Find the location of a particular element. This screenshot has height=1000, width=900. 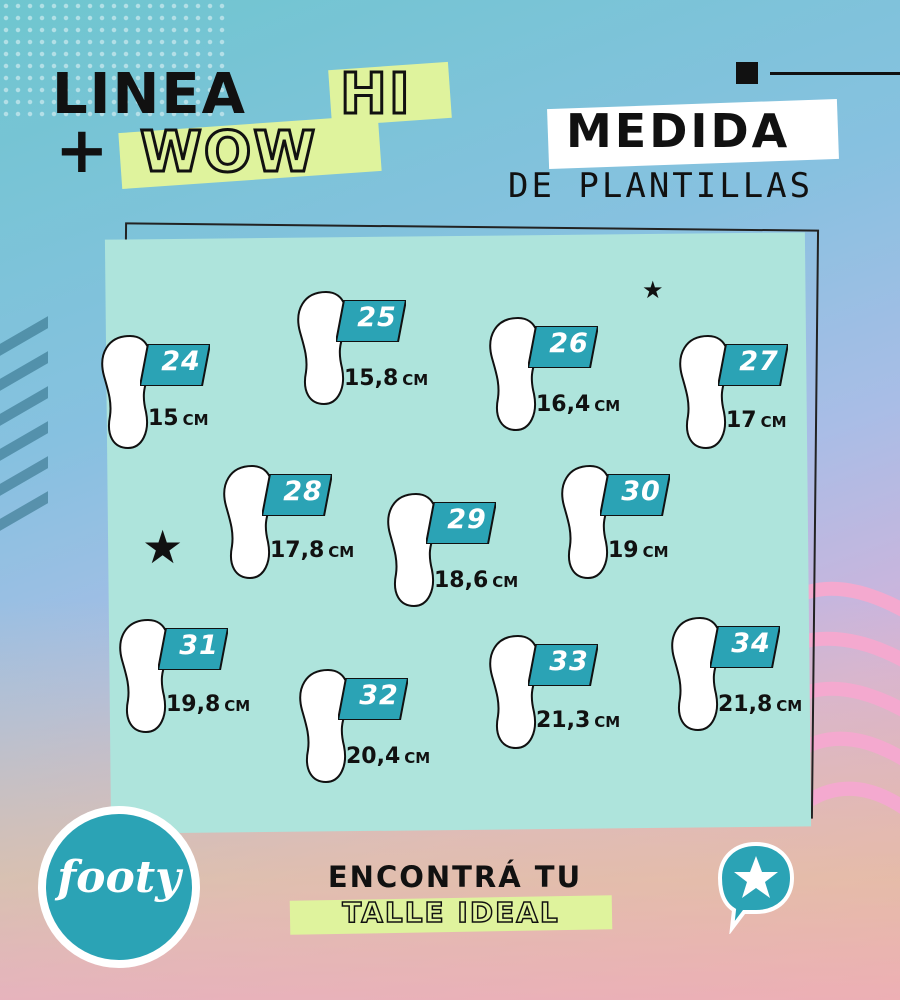

size-number: 24 is located at coordinates (181, 361).